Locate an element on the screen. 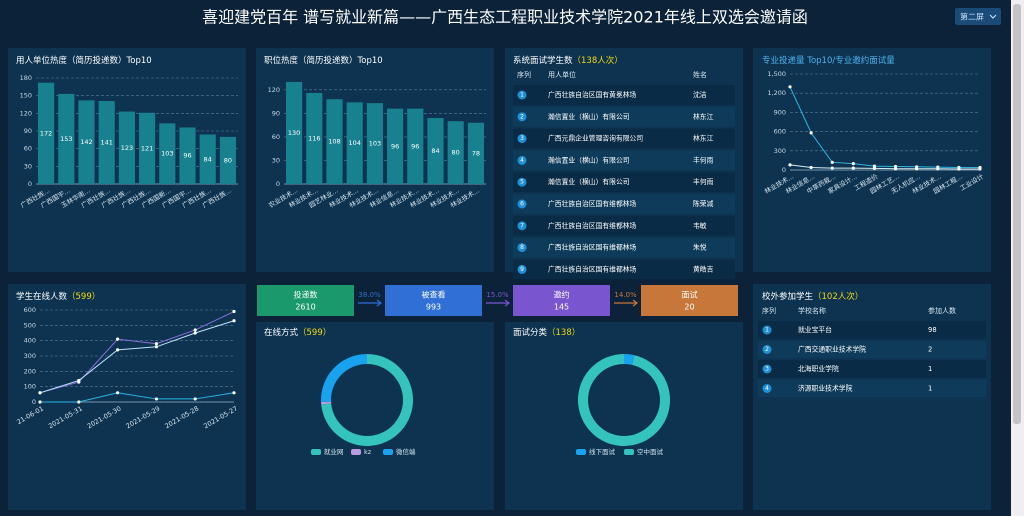  panel-title: 校外参加学生（102人次） is located at coordinates (812, 296).